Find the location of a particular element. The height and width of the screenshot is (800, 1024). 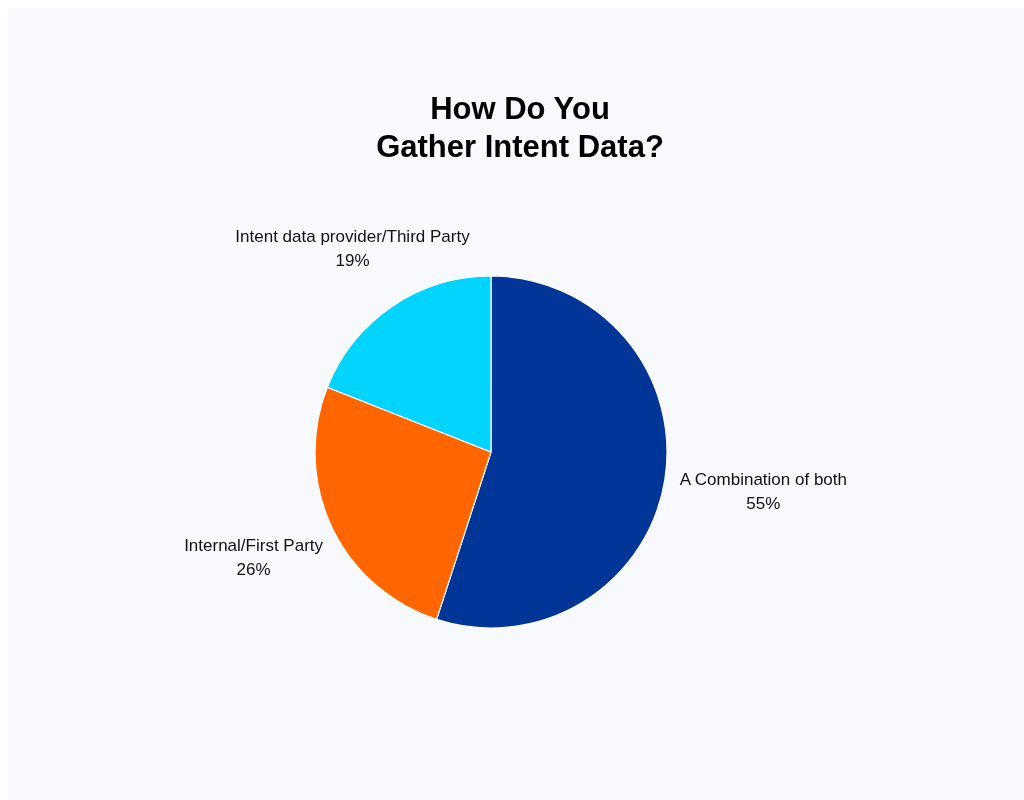

data-label: 55% is located at coordinates (763, 503).